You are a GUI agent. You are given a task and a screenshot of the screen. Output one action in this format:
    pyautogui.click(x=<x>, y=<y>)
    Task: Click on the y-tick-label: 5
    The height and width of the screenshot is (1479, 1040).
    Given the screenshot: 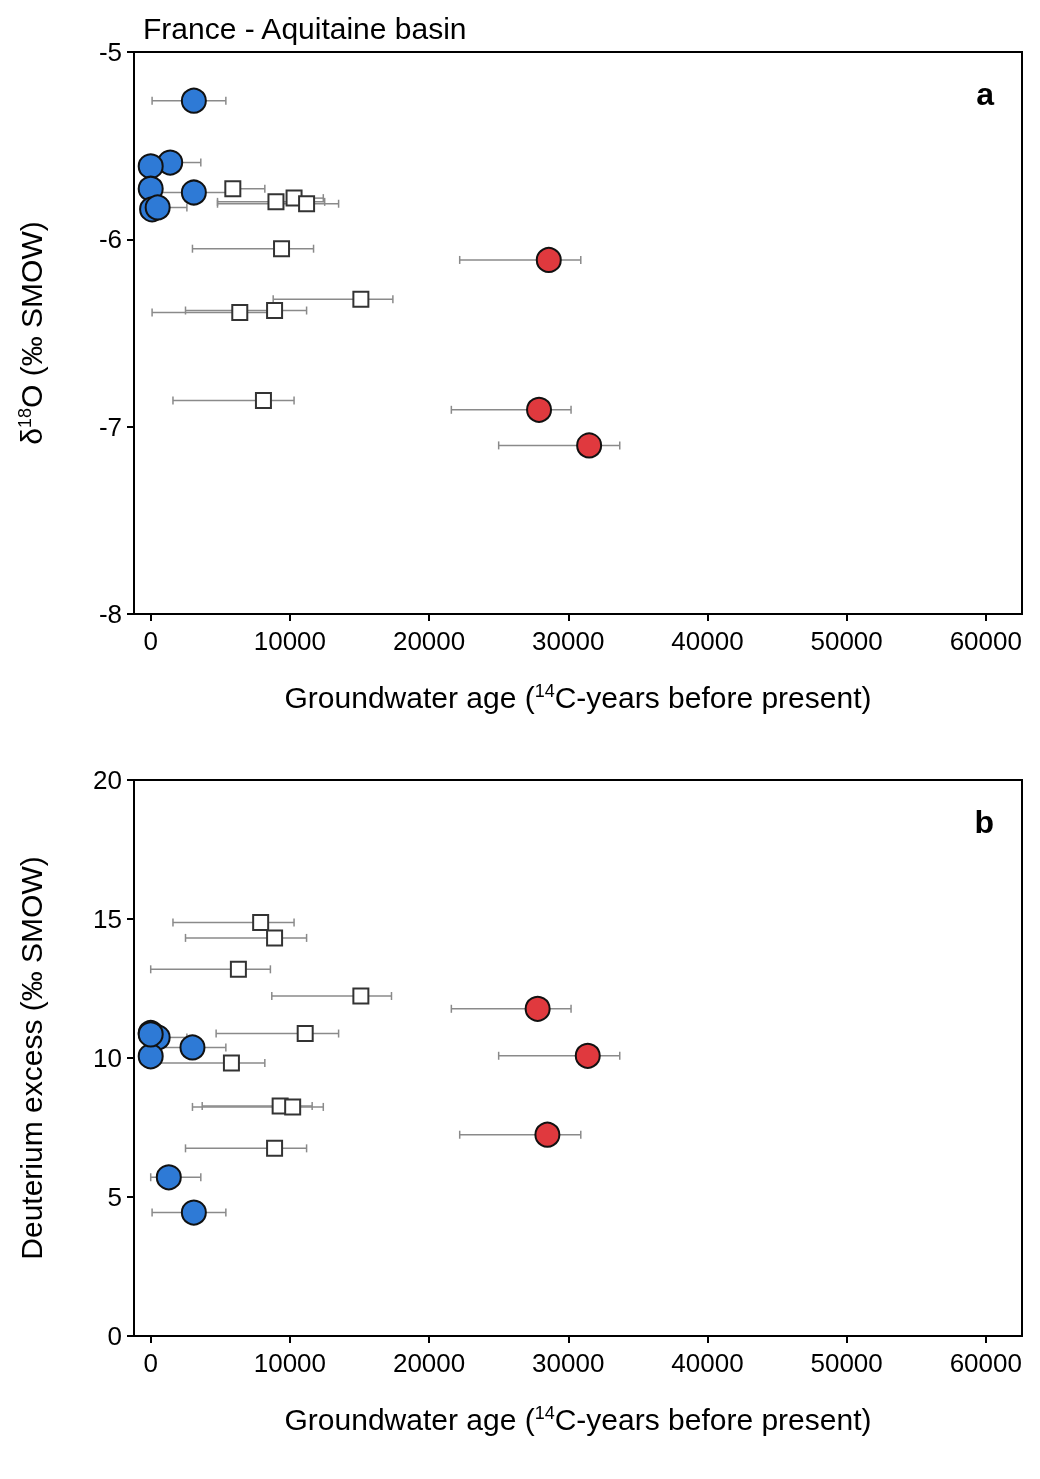 What is the action you would take?
    pyautogui.click(x=114, y=1197)
    